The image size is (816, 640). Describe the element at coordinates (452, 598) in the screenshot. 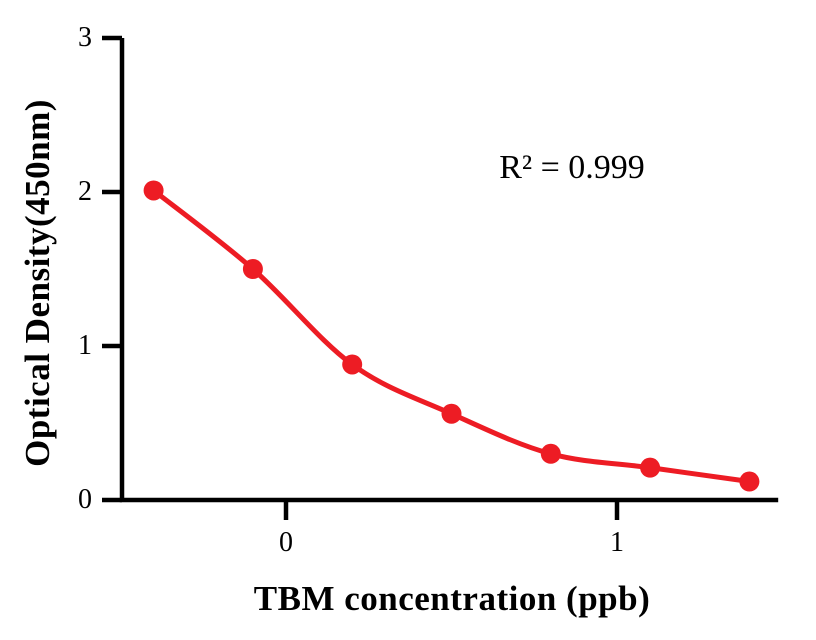

I see `x-axis-title: TBM concentration (ppb)` at that location.